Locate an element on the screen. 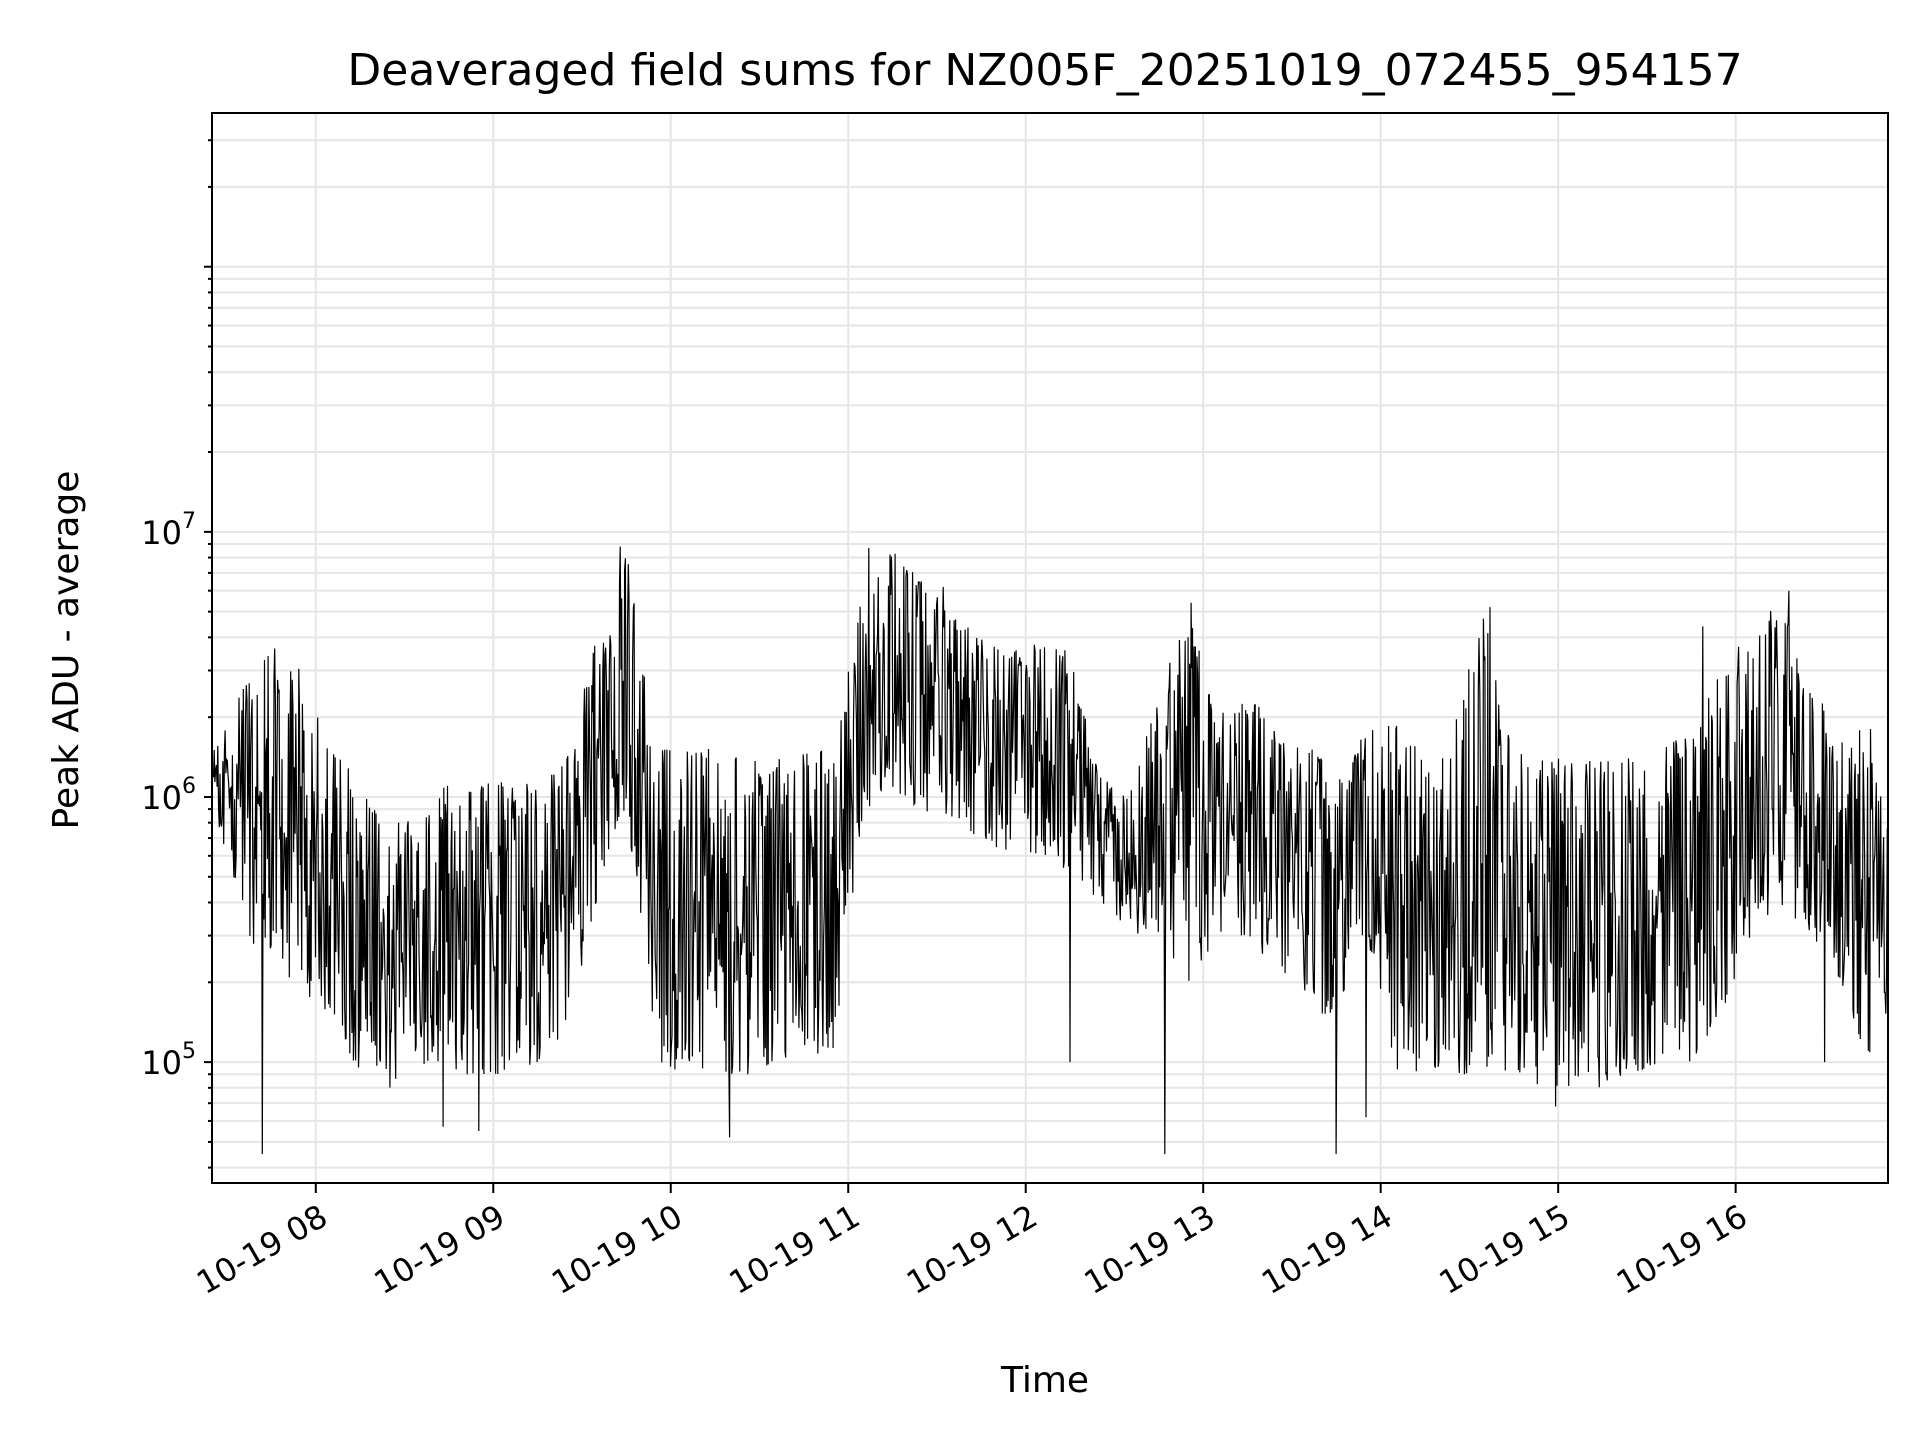  y-axis: 10⁵ 10⁶ 10⁷ is located at coordinates (176, 654).